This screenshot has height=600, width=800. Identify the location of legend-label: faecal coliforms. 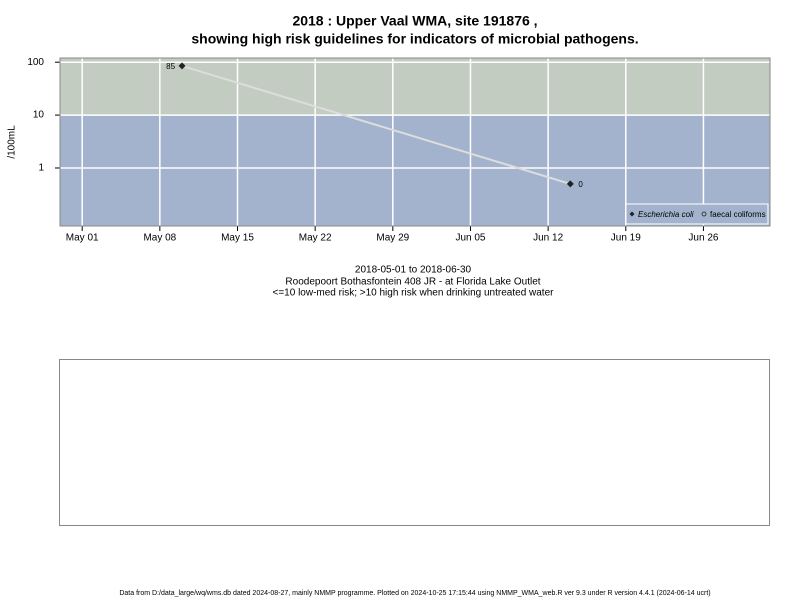
(738, 214).